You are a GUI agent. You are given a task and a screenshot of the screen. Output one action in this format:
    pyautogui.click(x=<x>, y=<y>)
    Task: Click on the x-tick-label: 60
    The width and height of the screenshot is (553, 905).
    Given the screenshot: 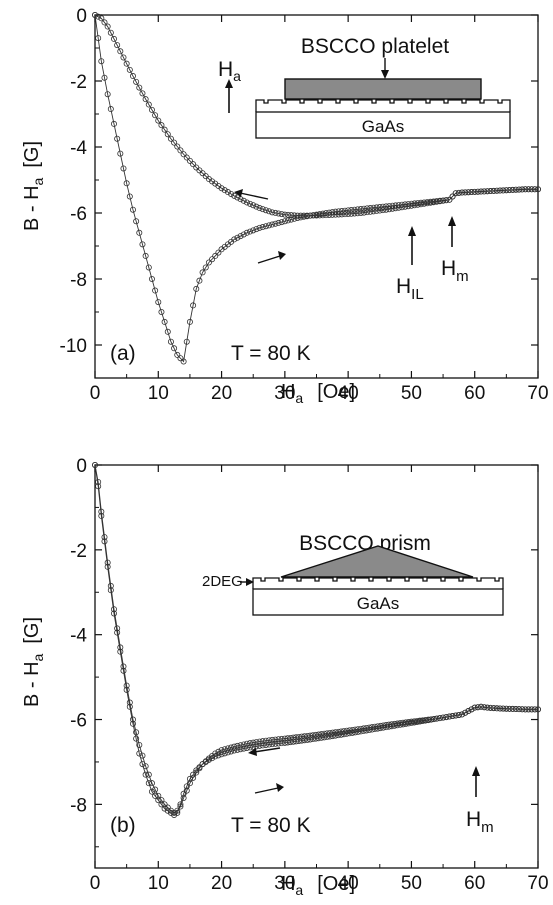 What is the action you would take?
    pyautogui.click(x=474, y=393)
    